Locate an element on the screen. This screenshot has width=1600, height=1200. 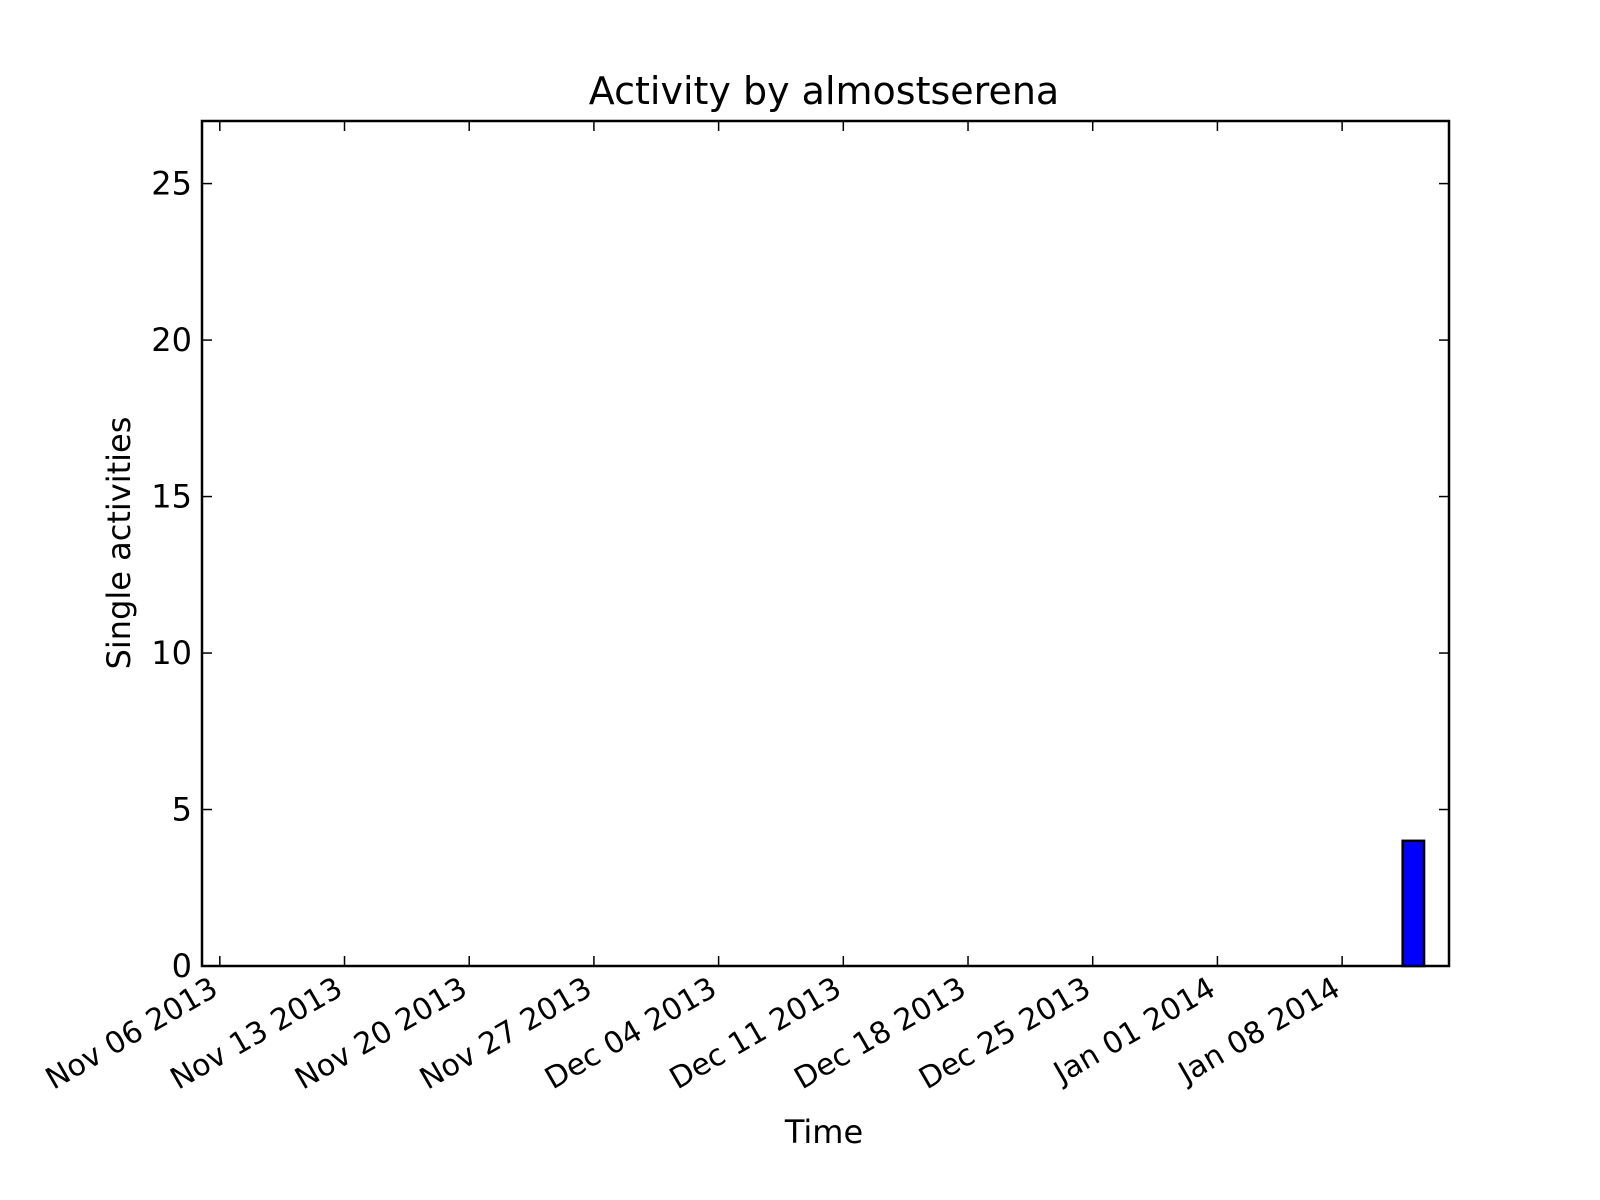
x-axis-label: Time is located at coordinates (823, 1132).